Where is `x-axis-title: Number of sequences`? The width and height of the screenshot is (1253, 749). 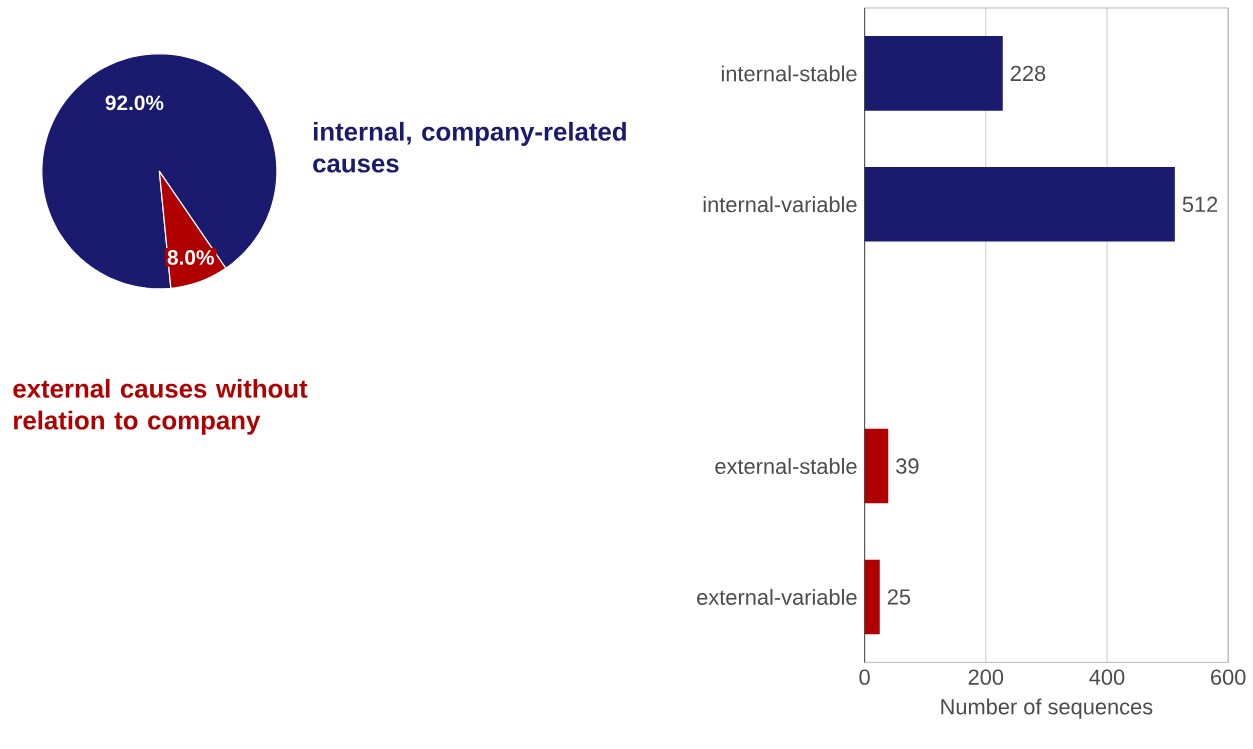 x-axis-title: Number of sequences is located at coordinates (1047, 708).